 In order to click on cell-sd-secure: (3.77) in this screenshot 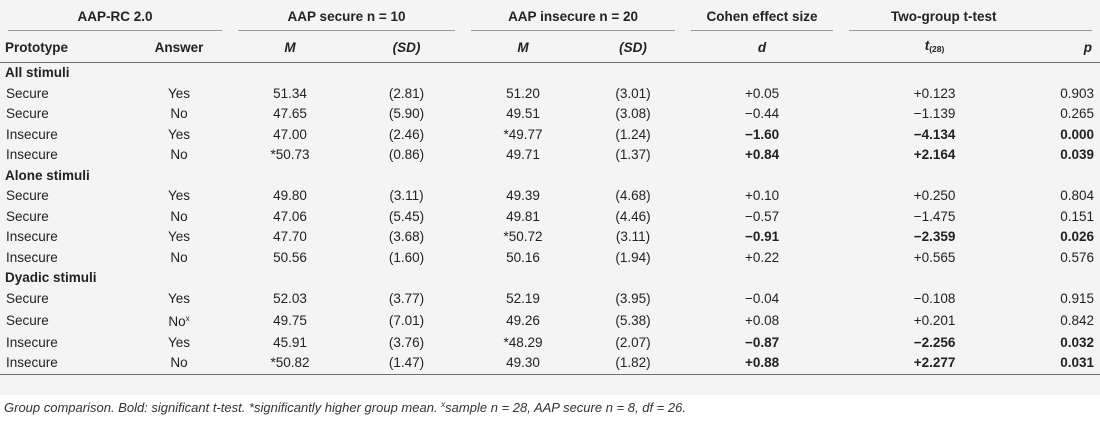, I will do `click(406, 298)`.